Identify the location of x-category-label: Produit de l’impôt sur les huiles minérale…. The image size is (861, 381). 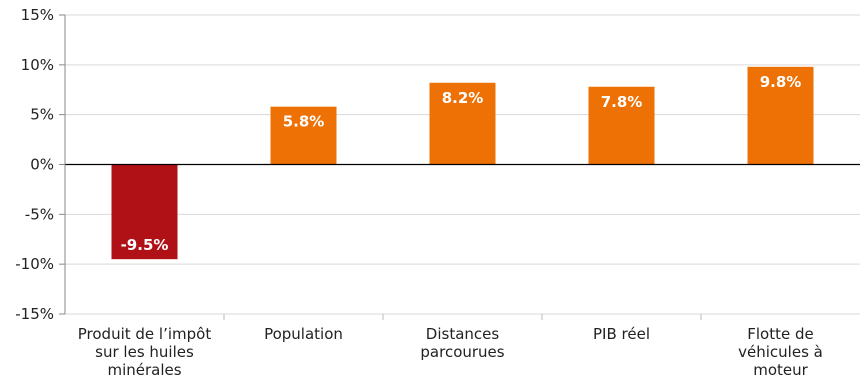
(145, 352).